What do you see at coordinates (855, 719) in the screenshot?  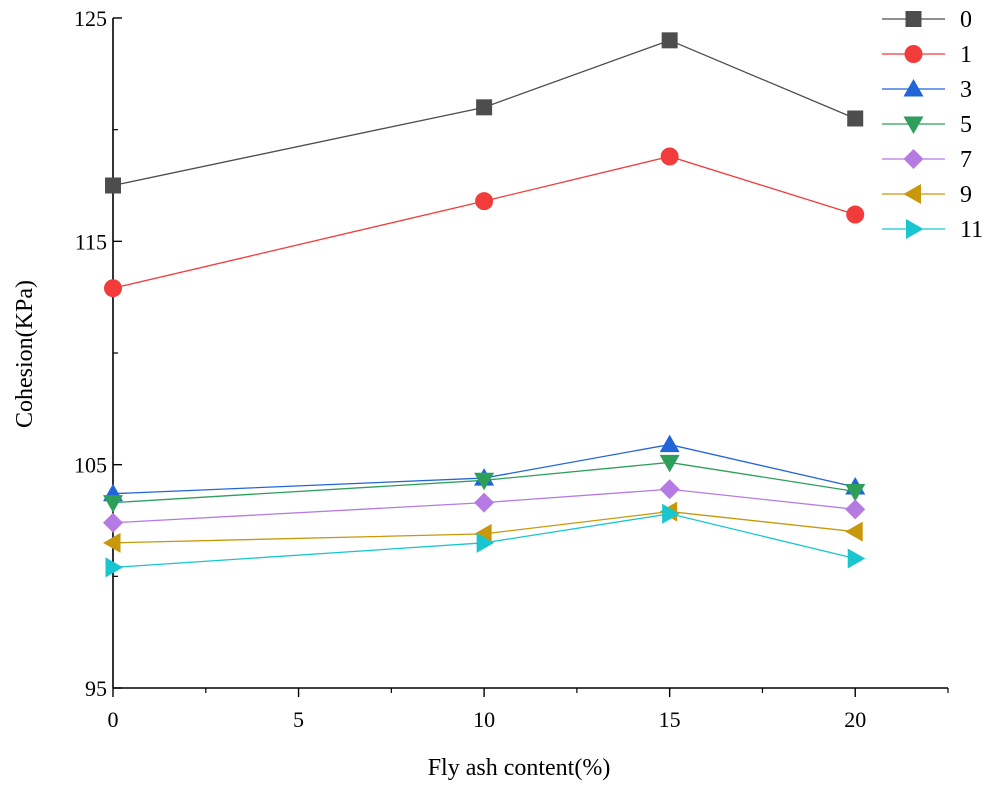 I see `x-tick-label: 20` at bounding box center [855, 719].